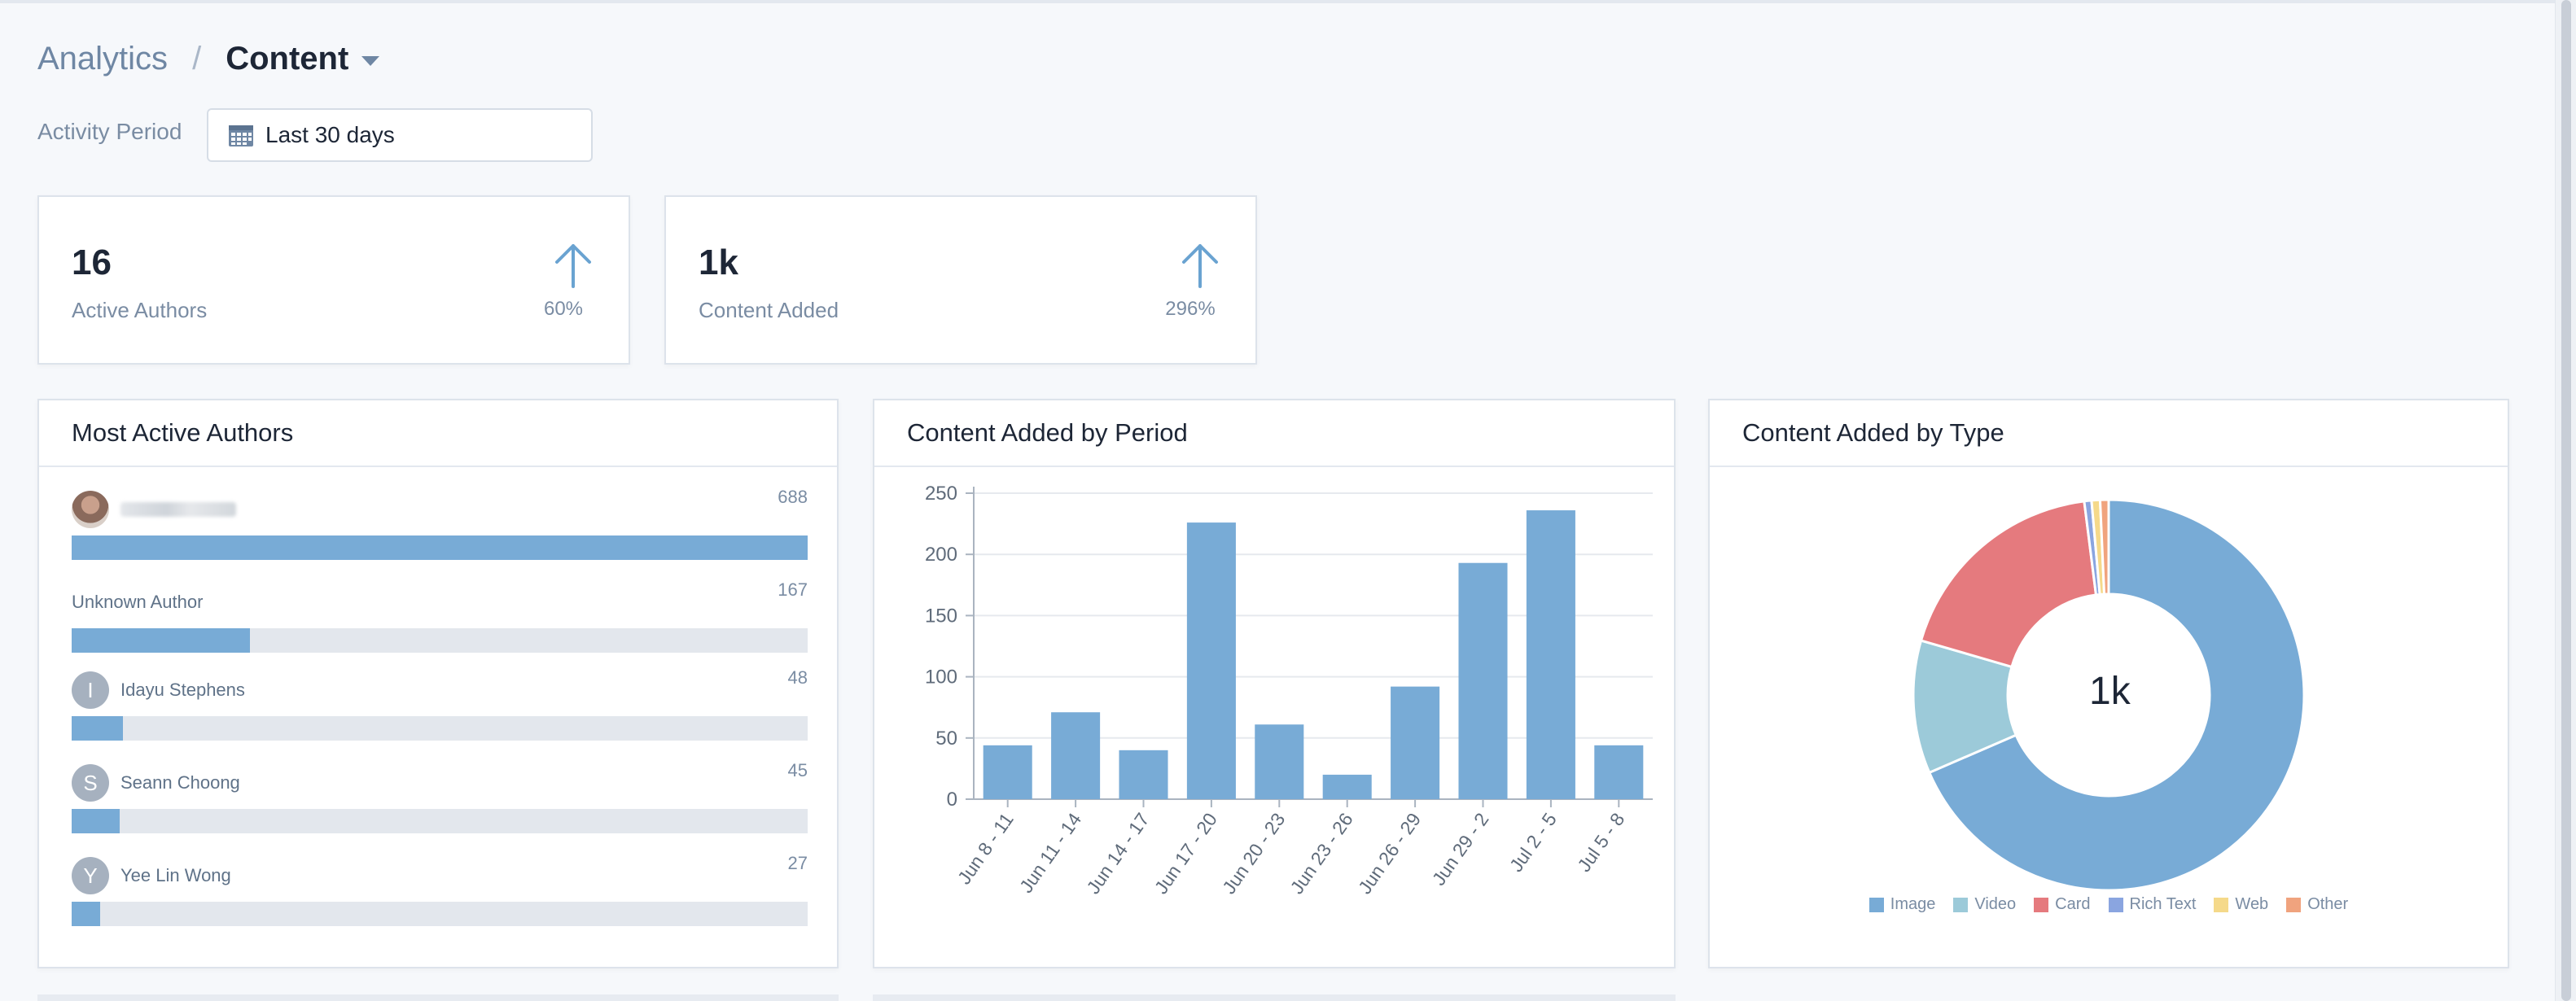 The image size is (2576, 1001). I want to click on donut-center-label: 1k, so click(2110, 691).